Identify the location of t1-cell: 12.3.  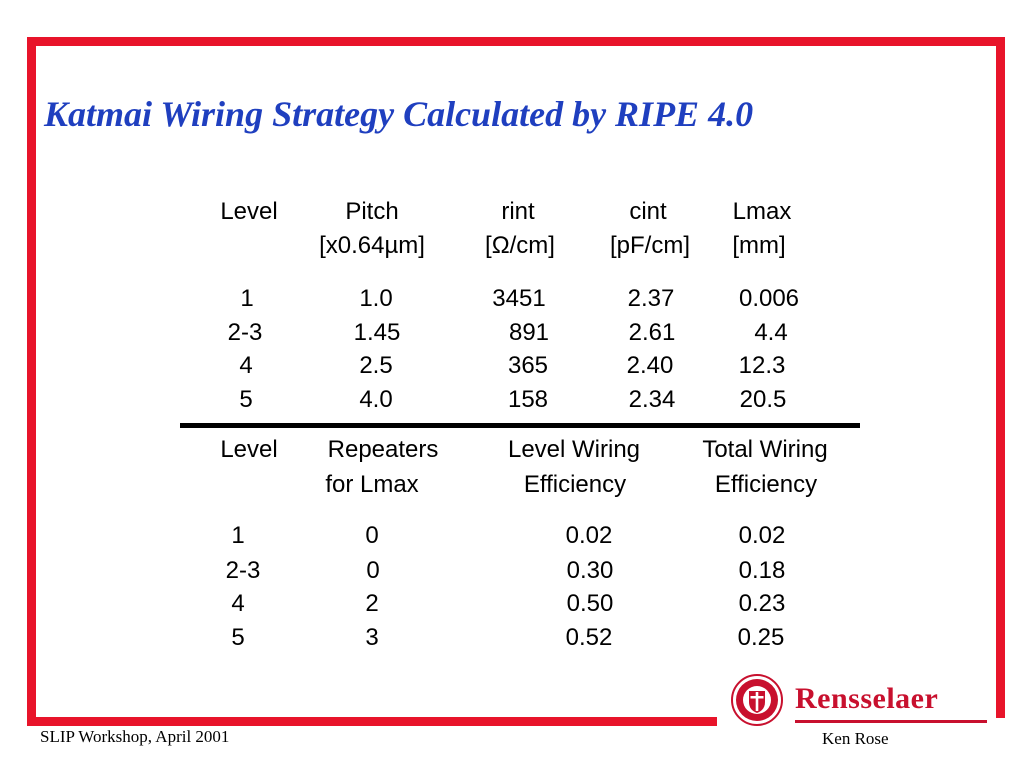
(762, 365).